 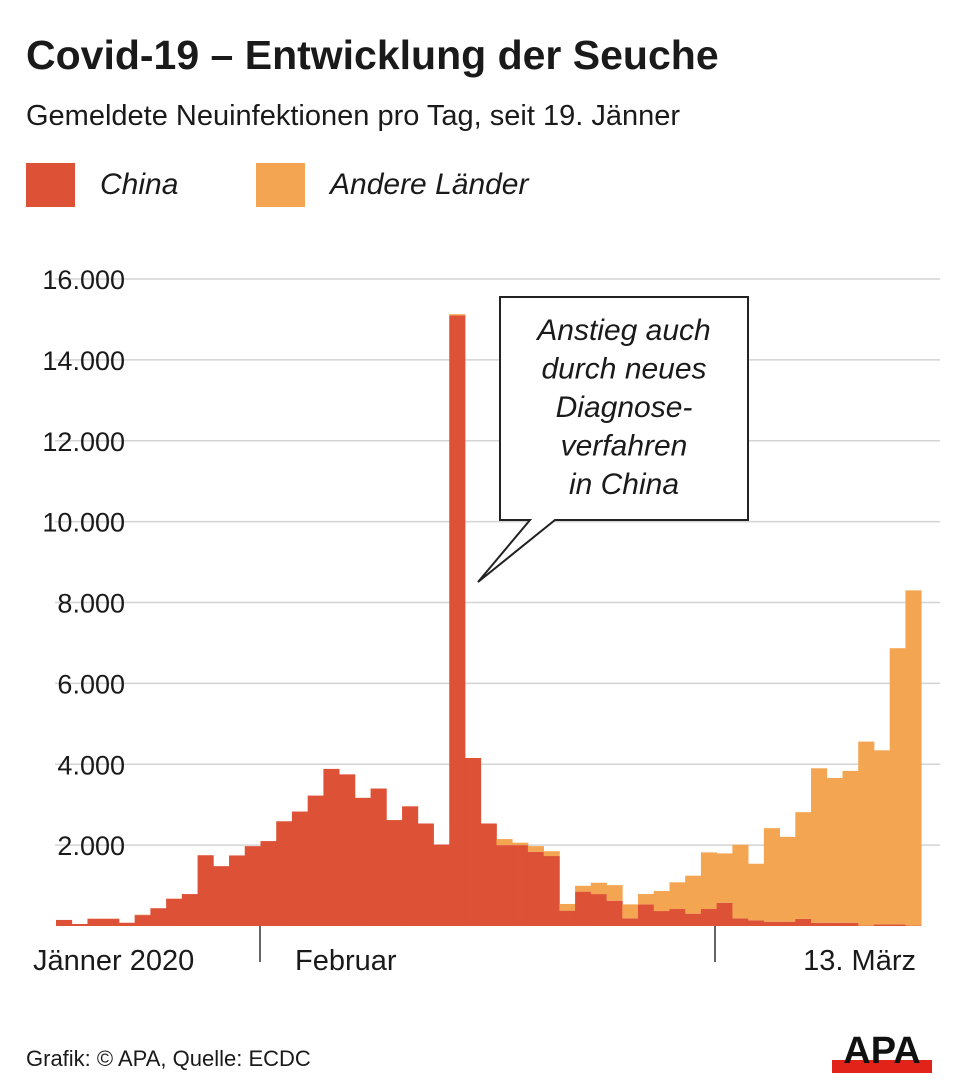 I want to click on y-tick-label: 4.000, so click(x=91, y=765).